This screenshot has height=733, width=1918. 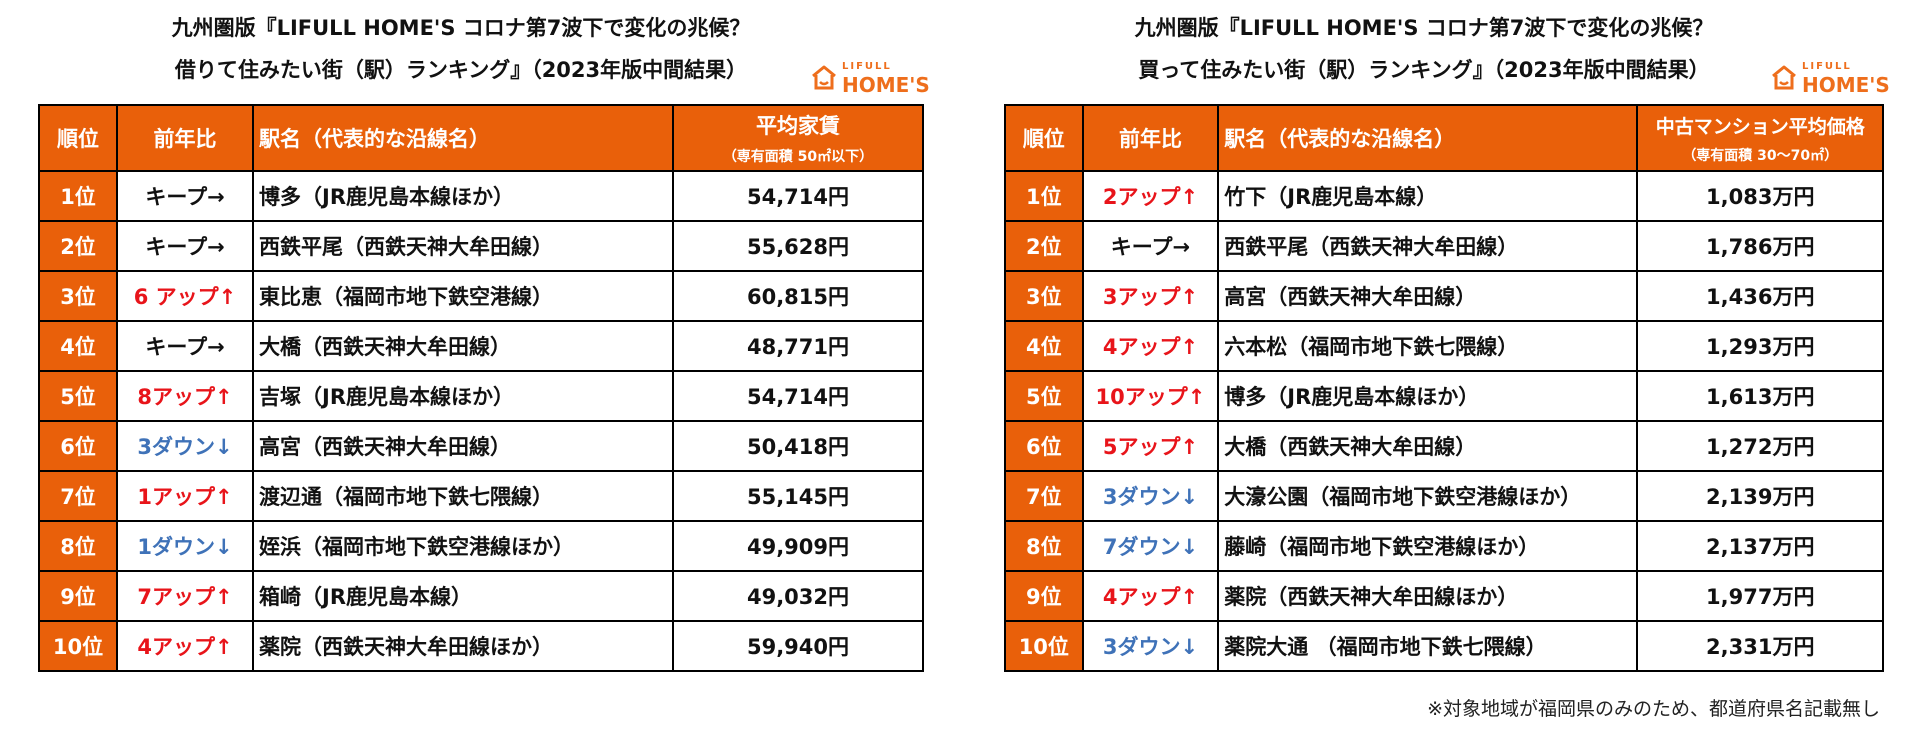 I want to click on price-cell: 49,032円, so click(x=798, y=596).